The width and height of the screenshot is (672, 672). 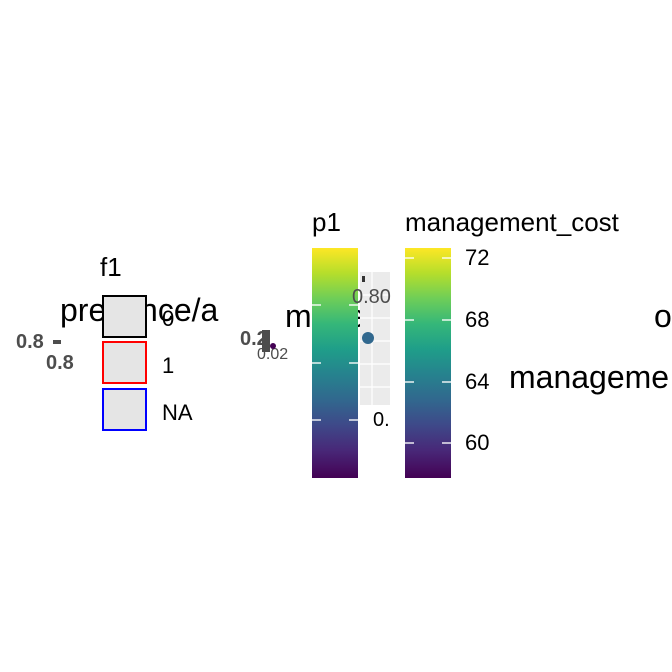 I want to click on management-axis-label: manageme, so click(x=589, y=377).